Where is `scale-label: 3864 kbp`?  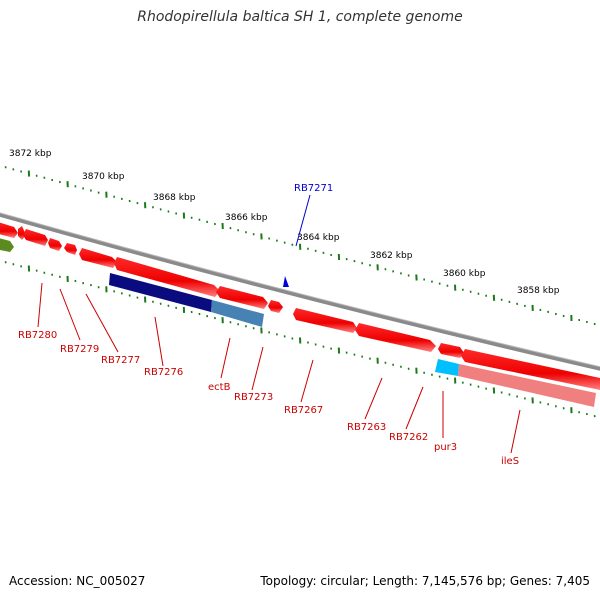 scale-label: 3864 kbp is located at coordinates (318, 238).